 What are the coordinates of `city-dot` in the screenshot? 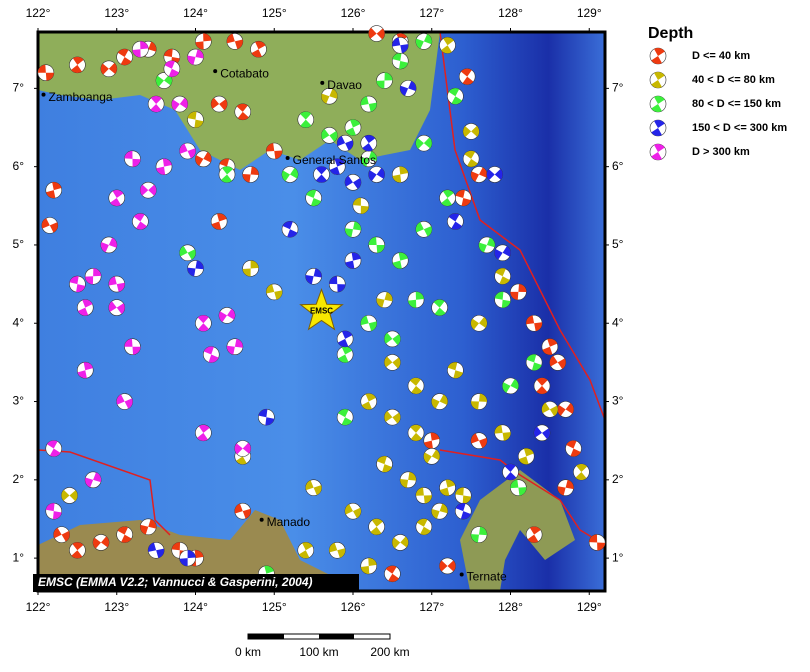 It's located at (461, 574).